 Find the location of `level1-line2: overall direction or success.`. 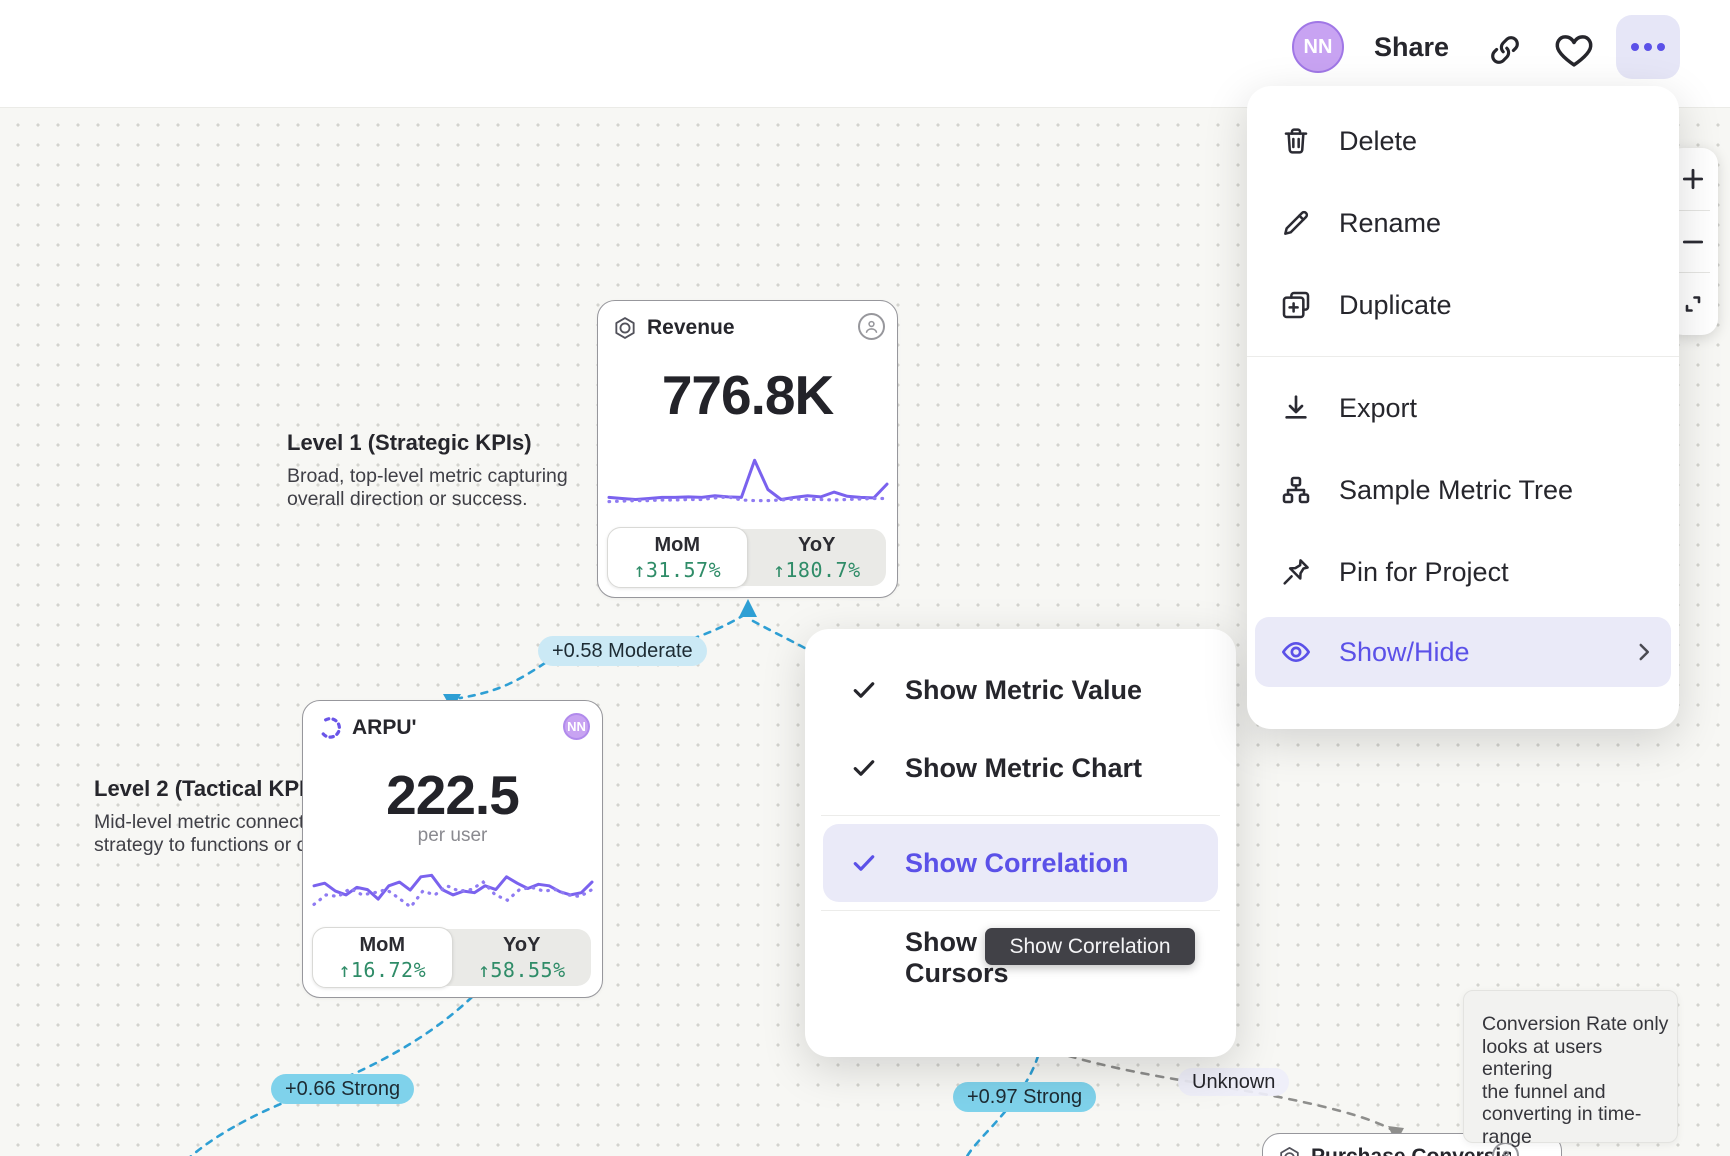

level1-line2: overall direction or success. is located at coordinates (407, 499).